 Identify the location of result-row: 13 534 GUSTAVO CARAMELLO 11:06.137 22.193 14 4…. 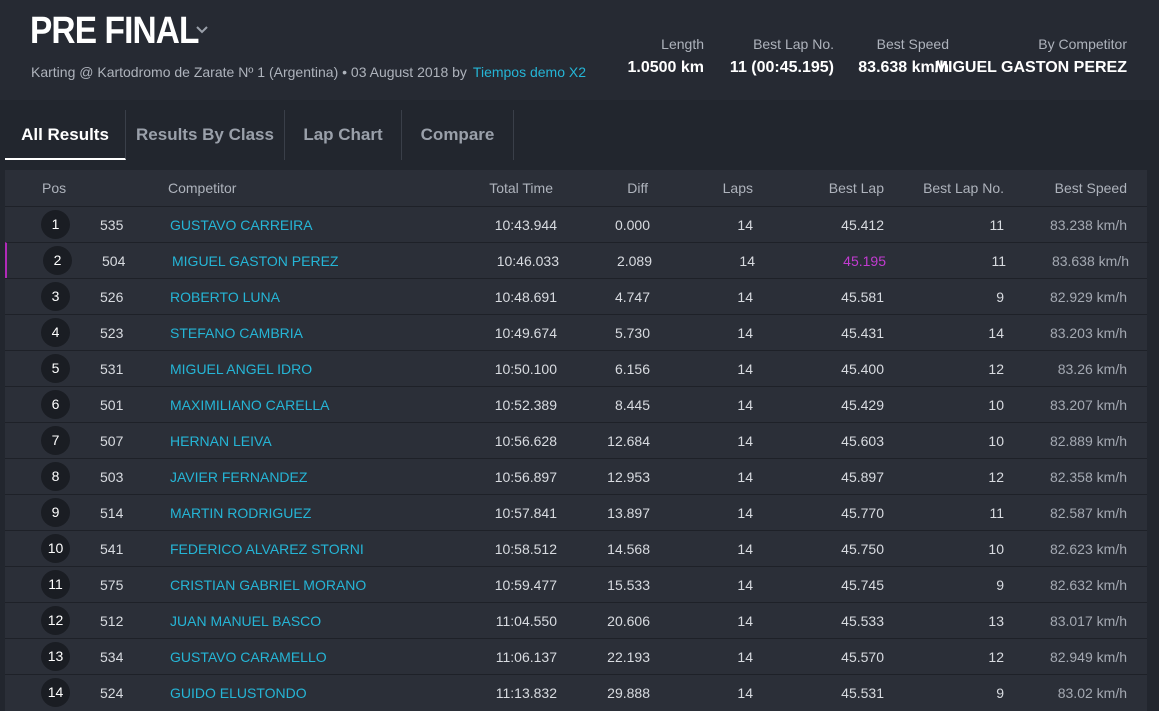
(576, 656).